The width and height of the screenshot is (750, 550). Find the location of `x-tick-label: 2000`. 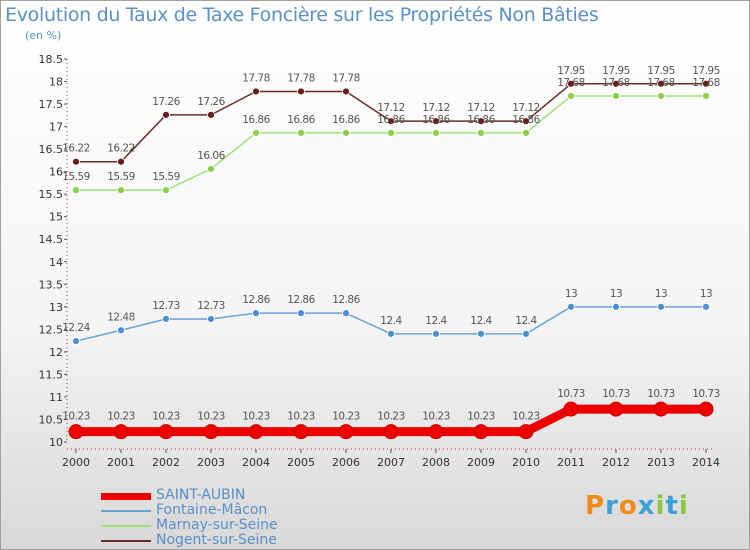

x-tick-label: 2000 is located at coordinates (76, 462).